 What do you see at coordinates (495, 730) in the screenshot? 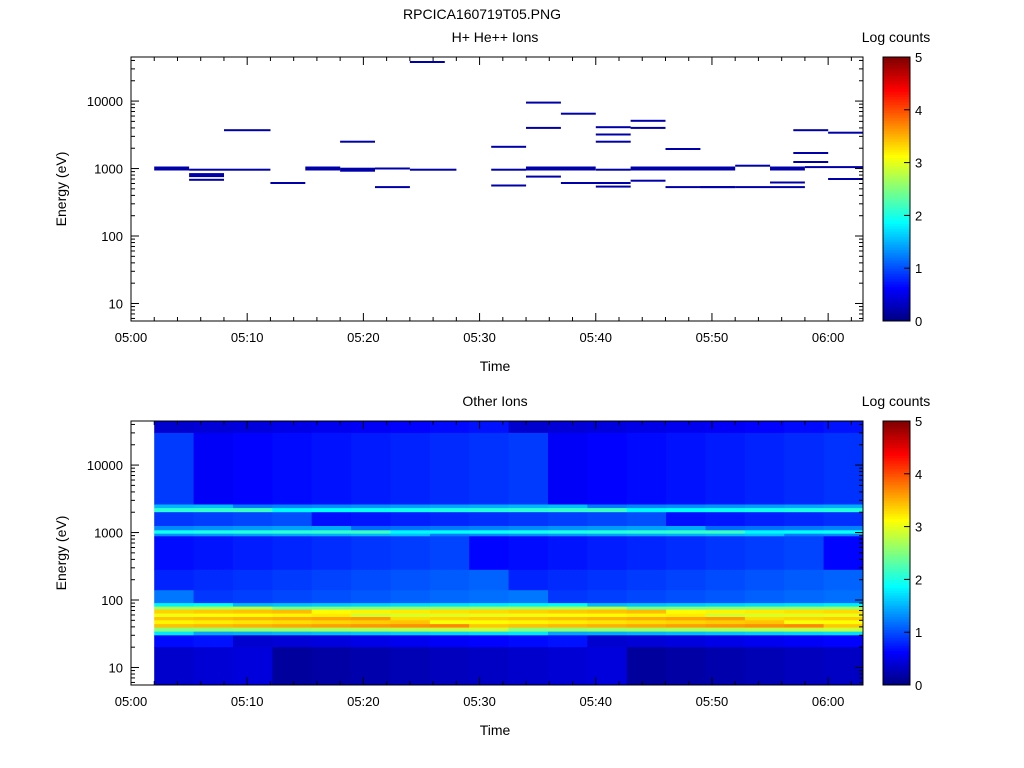
I see `x-axis-label: Time` at bounding box center [495, 730].